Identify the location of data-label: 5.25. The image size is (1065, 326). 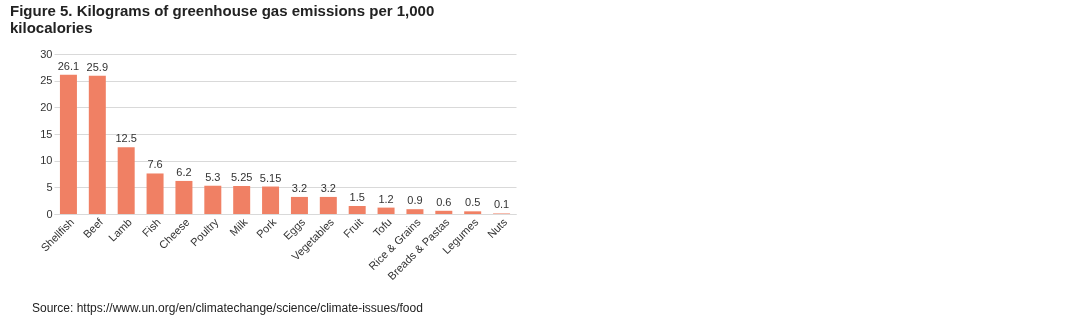
(241, 177).